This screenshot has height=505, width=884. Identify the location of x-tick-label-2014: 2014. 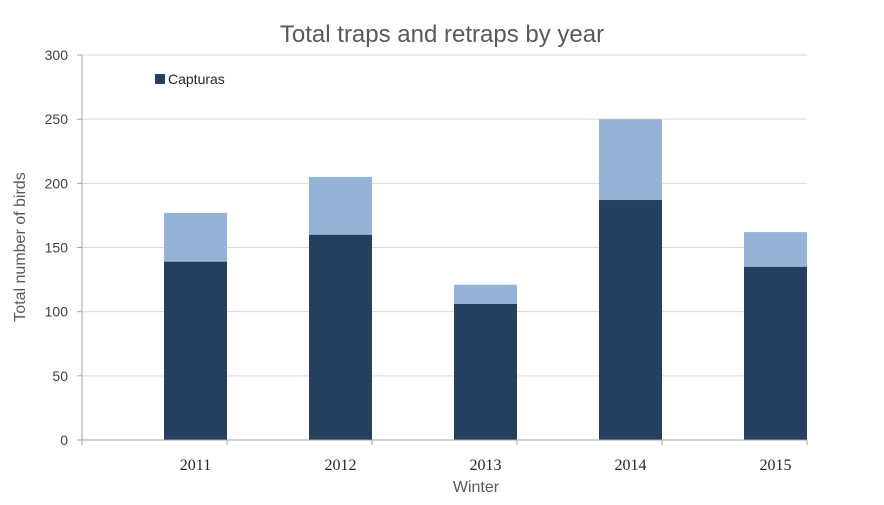
(631, 465).